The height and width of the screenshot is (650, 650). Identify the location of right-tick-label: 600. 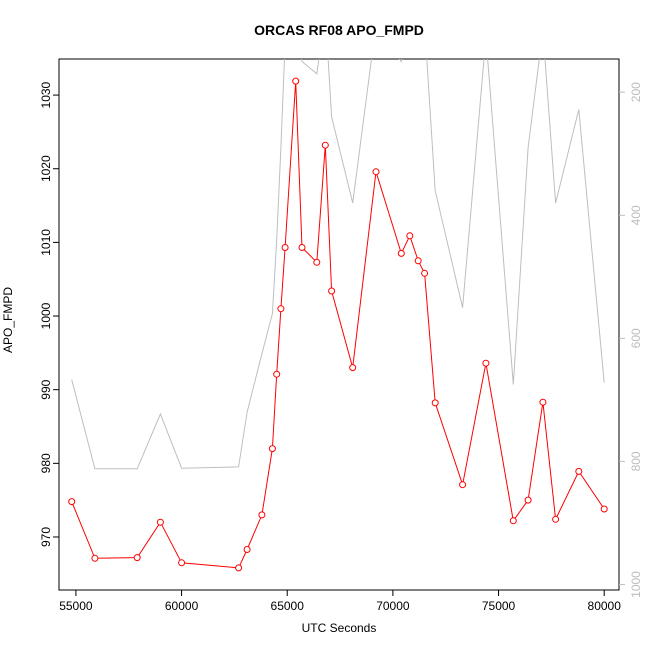
(636, 338).